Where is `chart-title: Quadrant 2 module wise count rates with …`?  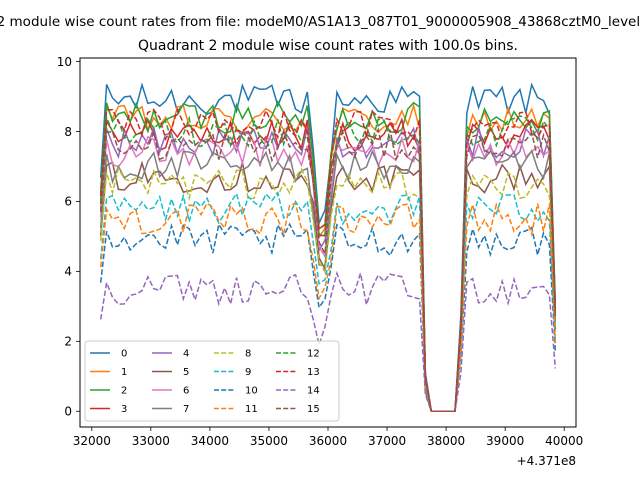
chart-title: Quadrant 2 module wise count rates with … is located at coordinates (328, 46).